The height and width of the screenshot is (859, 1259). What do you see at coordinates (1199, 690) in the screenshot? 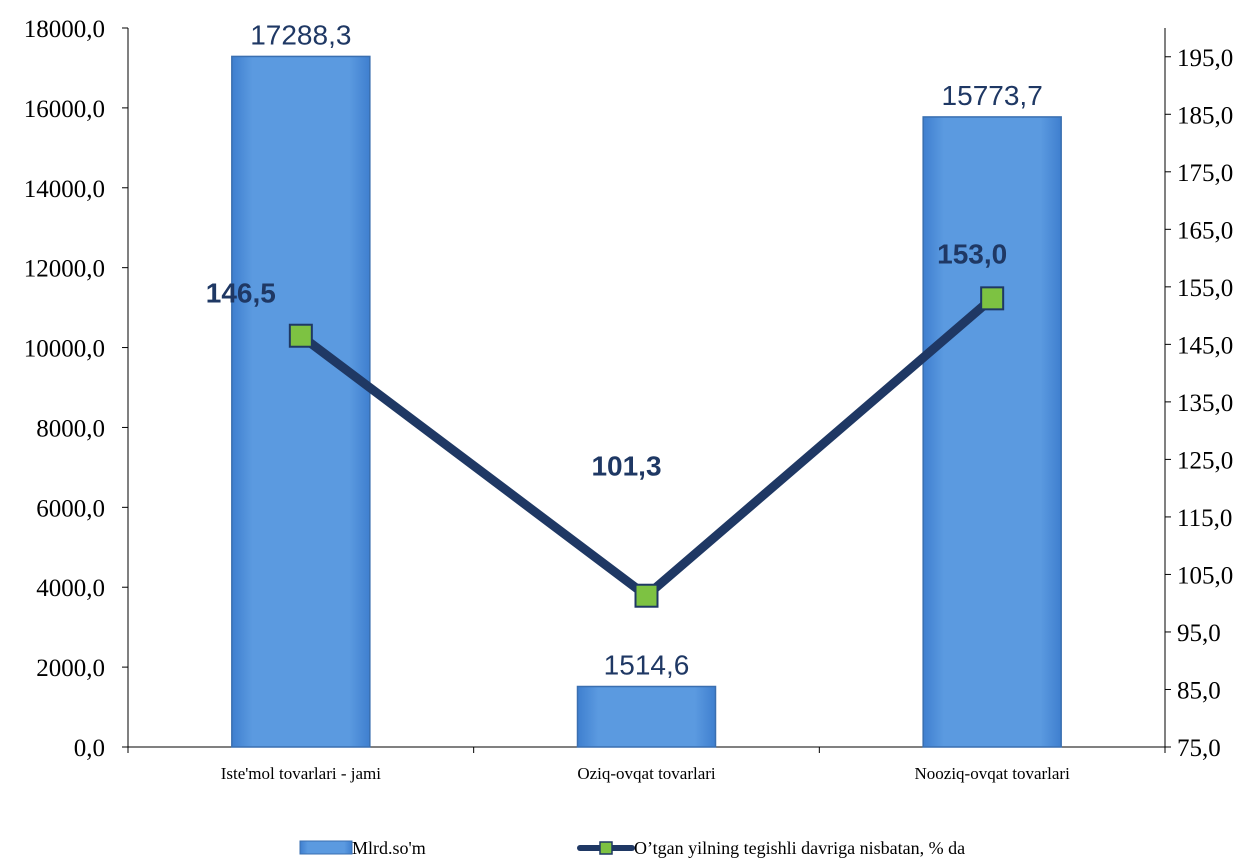
I see `right-tick-label: 85,0` at bounding box center [1199, 690].